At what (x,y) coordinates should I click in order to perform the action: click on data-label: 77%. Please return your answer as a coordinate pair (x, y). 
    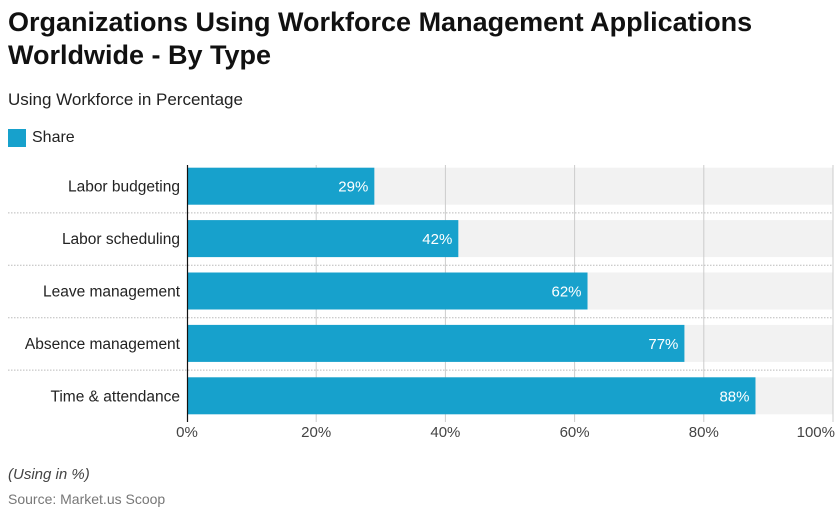
    Looking at the image, I should click on (663, 344).